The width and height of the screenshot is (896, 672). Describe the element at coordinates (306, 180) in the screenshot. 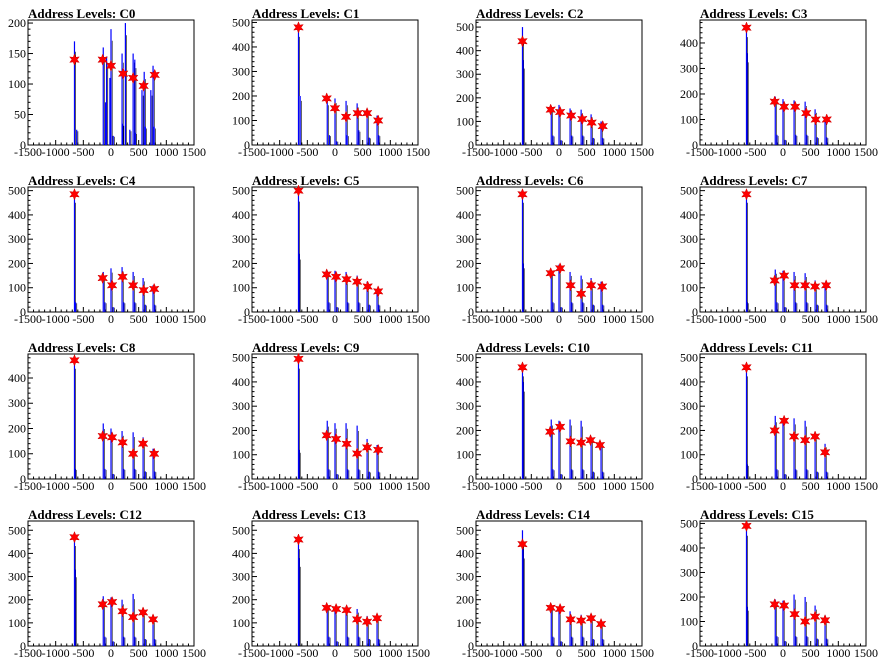

I see `panel-title: Address Levels: C5` at that location.